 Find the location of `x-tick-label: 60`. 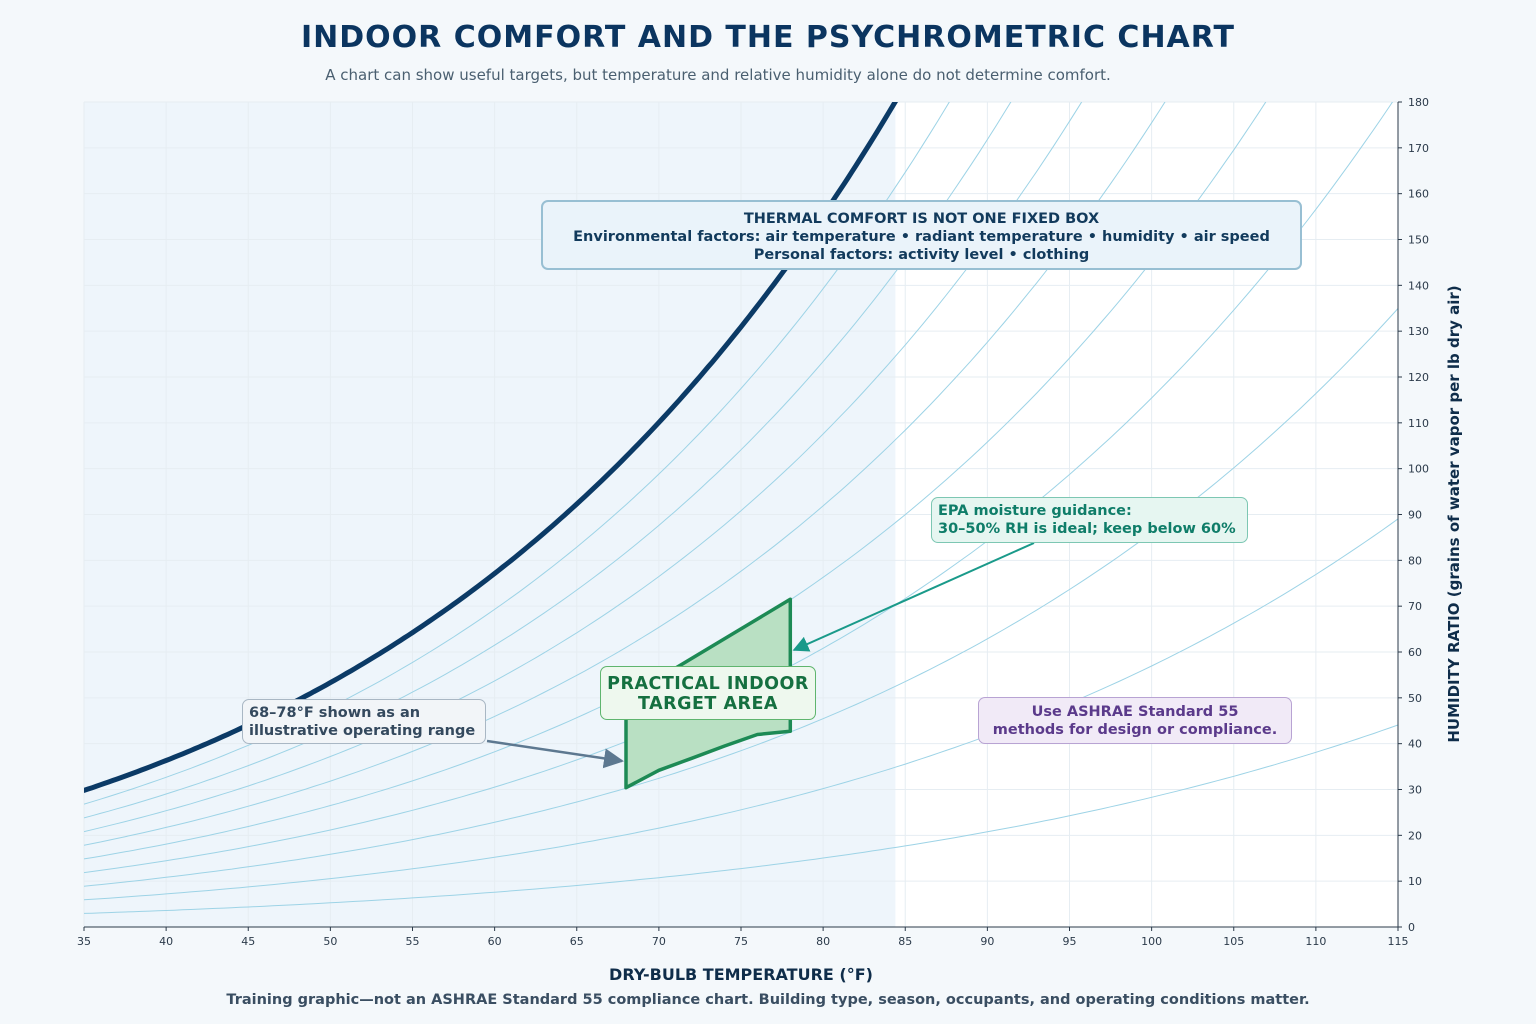

x-tick-label: 60 is located at coordinates (495, 941).